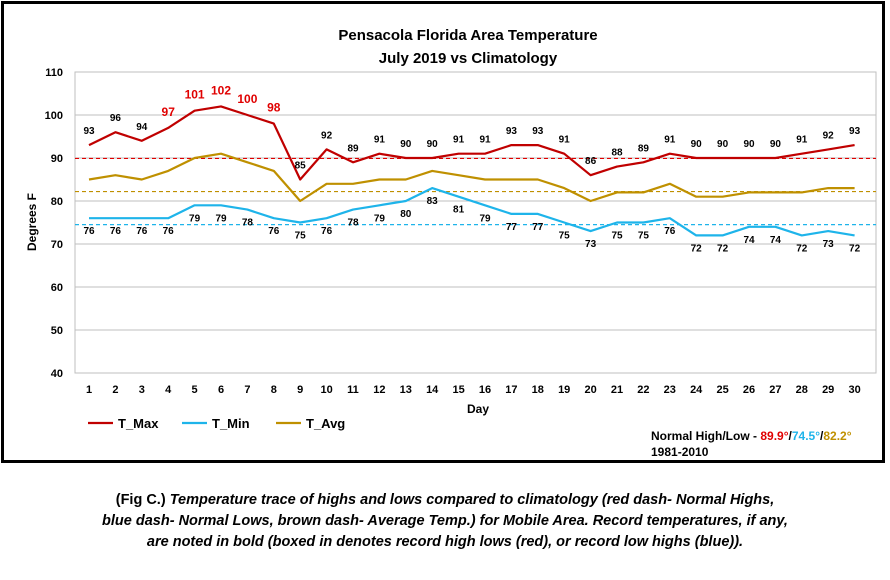 The width and height of the screenshot is (890, 580). I want to click on y-tick-label: 40, so click(57, 374).